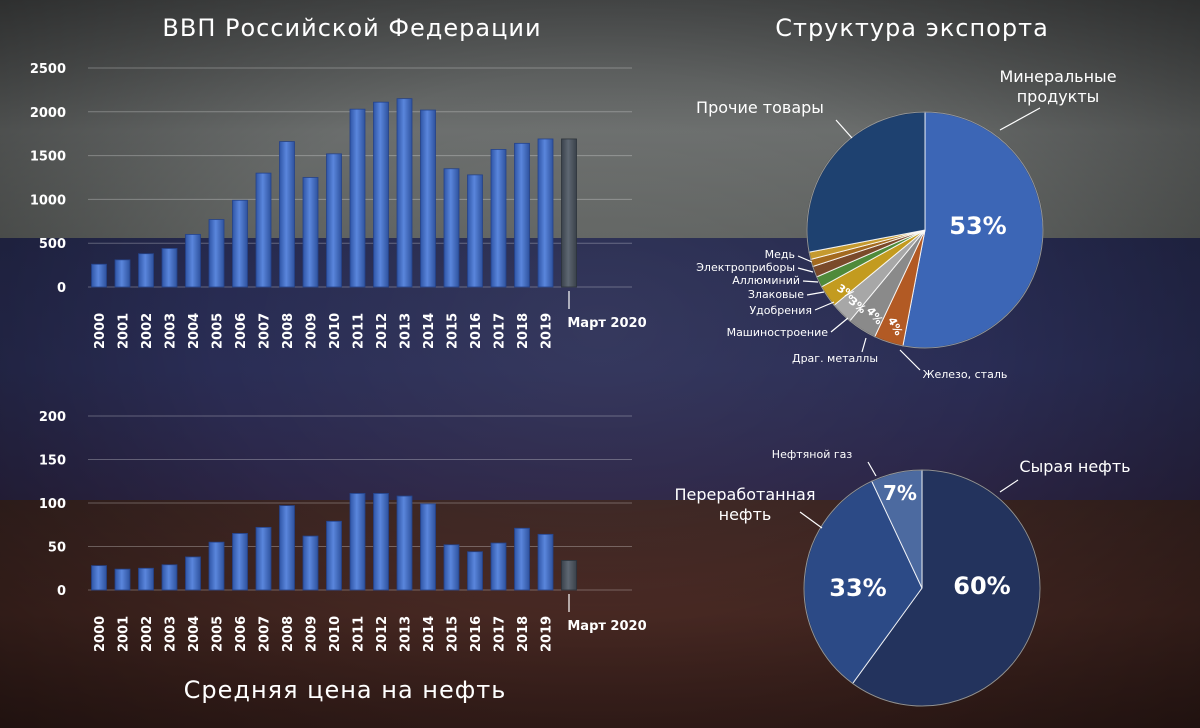 This screenshot has width=1200, height=728. I want to click on leader-cereals, so click(815, 293).